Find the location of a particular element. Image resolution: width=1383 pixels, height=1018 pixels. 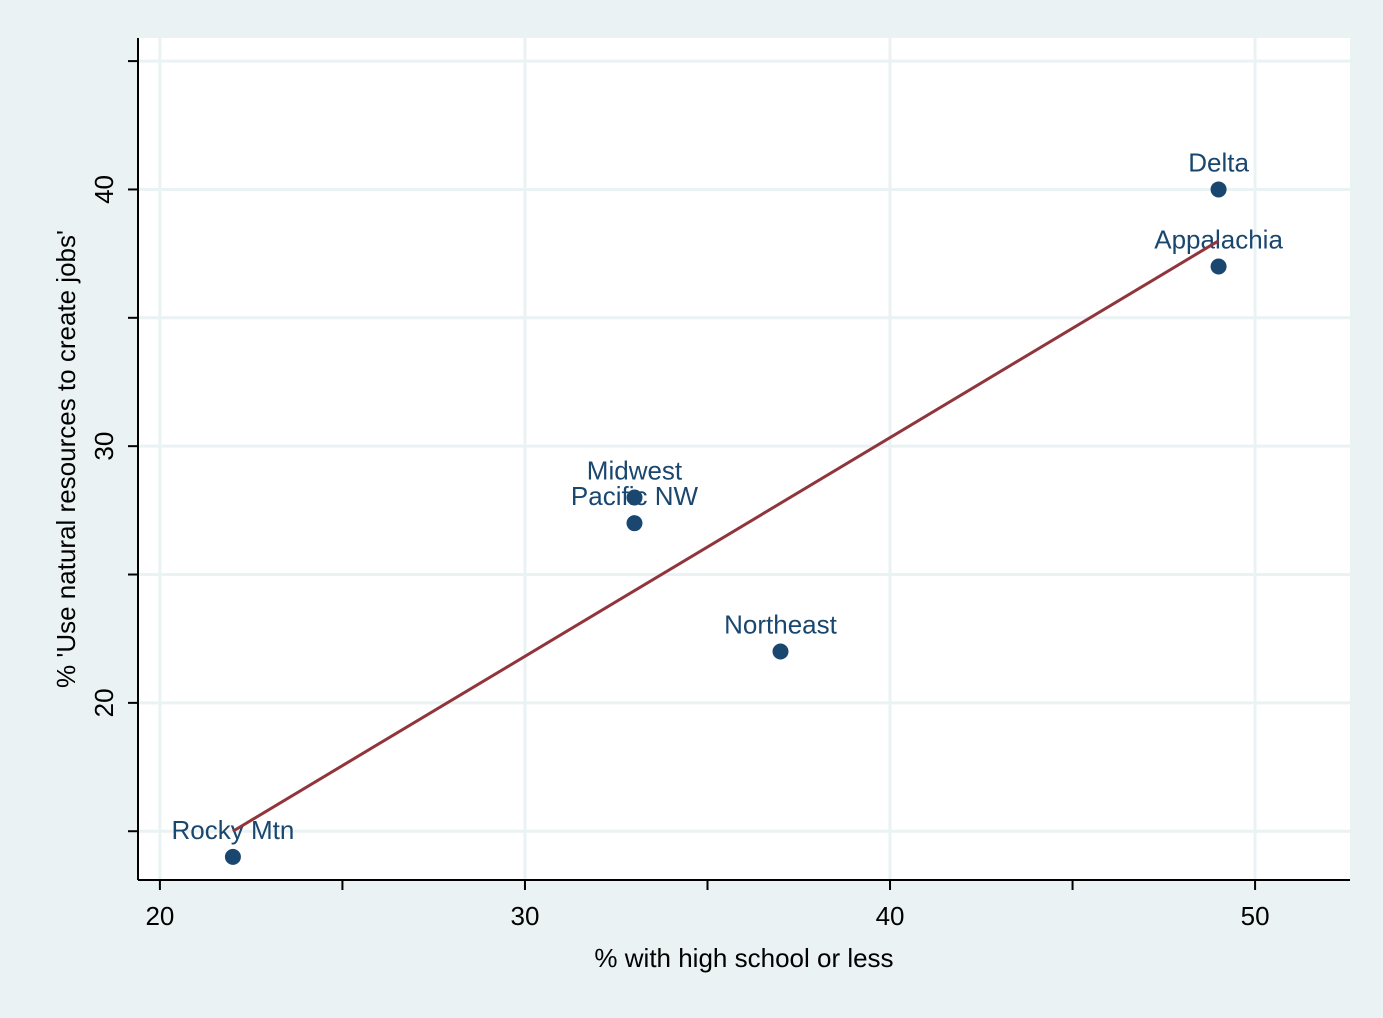

point-label: Midwest is located at coordinates (635, 470).